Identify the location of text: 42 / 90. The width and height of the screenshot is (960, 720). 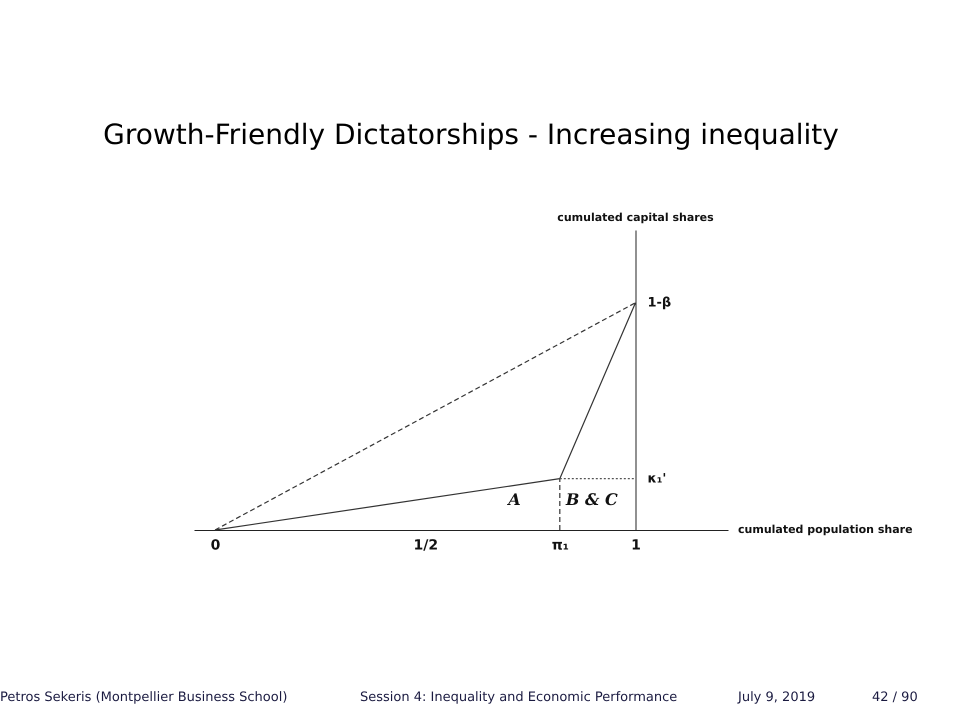
(895, 697).